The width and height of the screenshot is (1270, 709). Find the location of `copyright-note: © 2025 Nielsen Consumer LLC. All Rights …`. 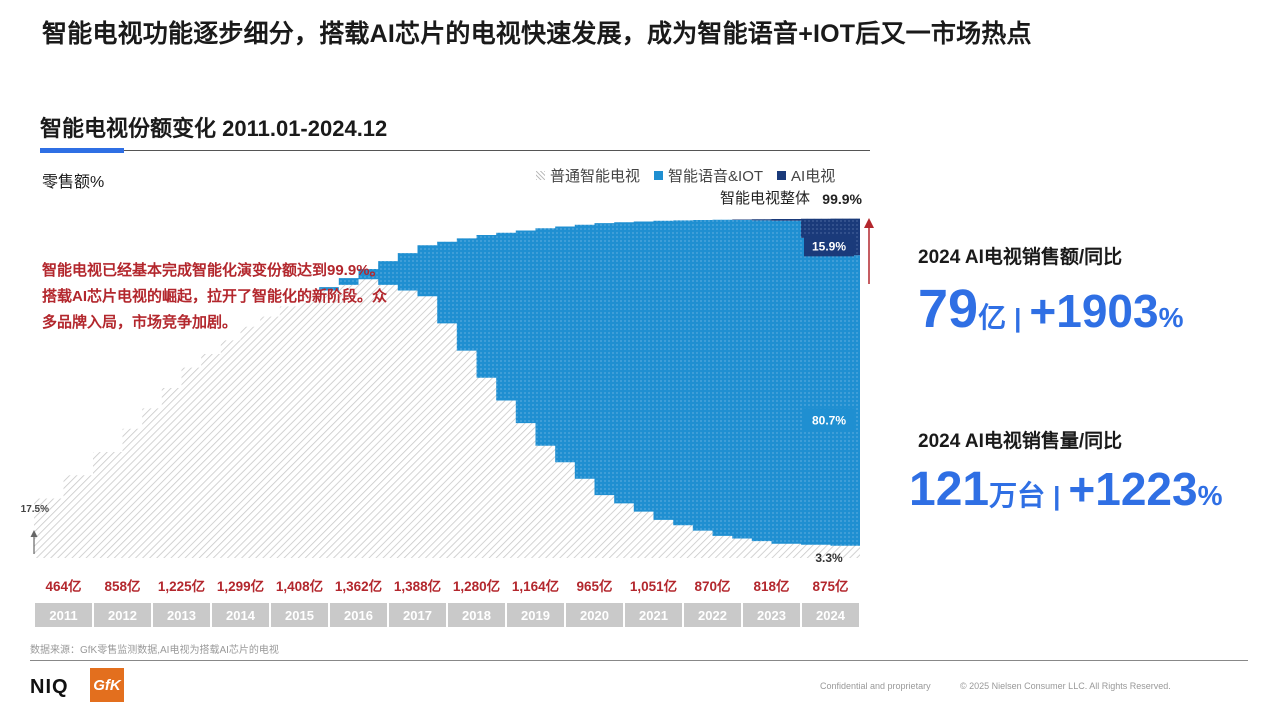

copyright-note: © 2025 Nielsen Consumer LLC. All Rights … is located at coordinates (1065, 686).